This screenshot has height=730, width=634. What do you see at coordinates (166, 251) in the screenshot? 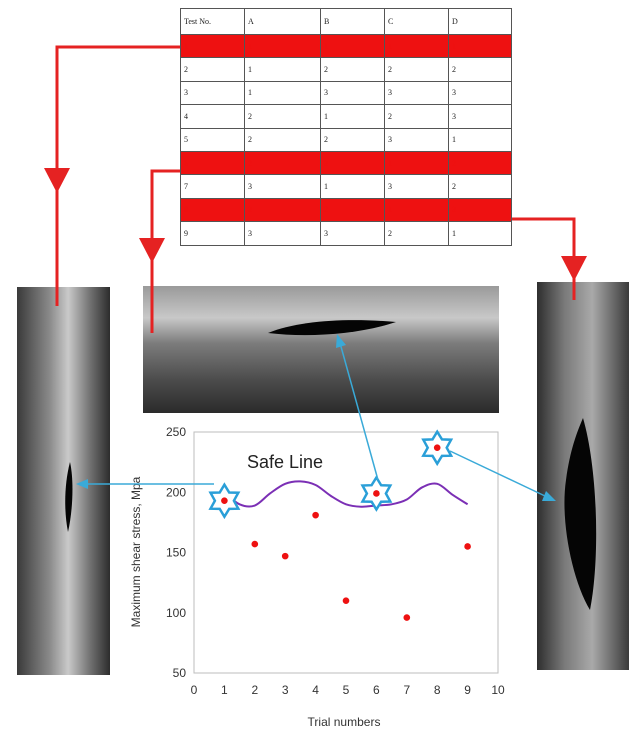
I see `connector-row6` at bounding box center [166, 251].